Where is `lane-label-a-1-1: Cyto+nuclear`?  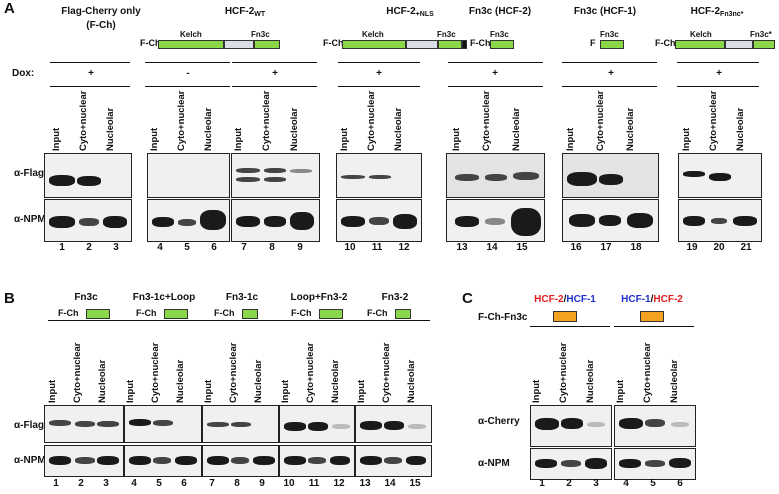 lane-label-a-1-1: Cyto+nuclear is located at coordinates (181, 120).